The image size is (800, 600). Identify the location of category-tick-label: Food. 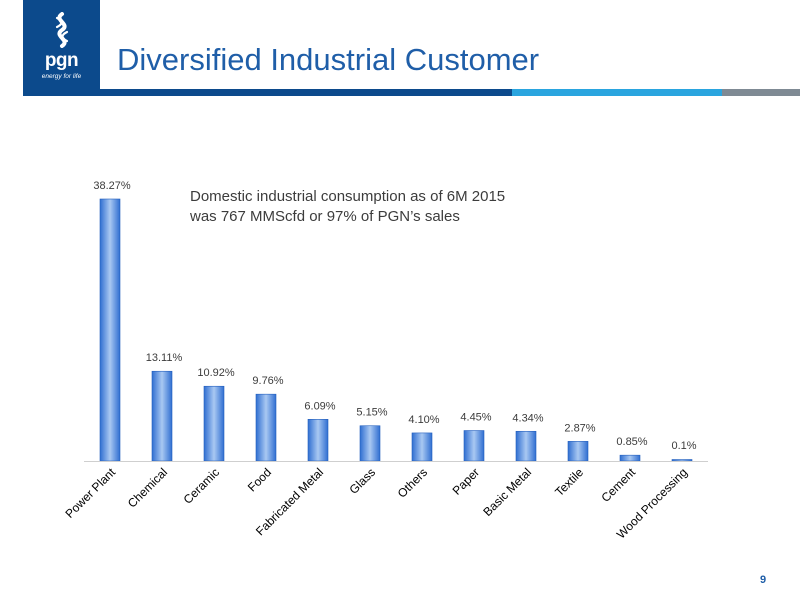
(259, 479).